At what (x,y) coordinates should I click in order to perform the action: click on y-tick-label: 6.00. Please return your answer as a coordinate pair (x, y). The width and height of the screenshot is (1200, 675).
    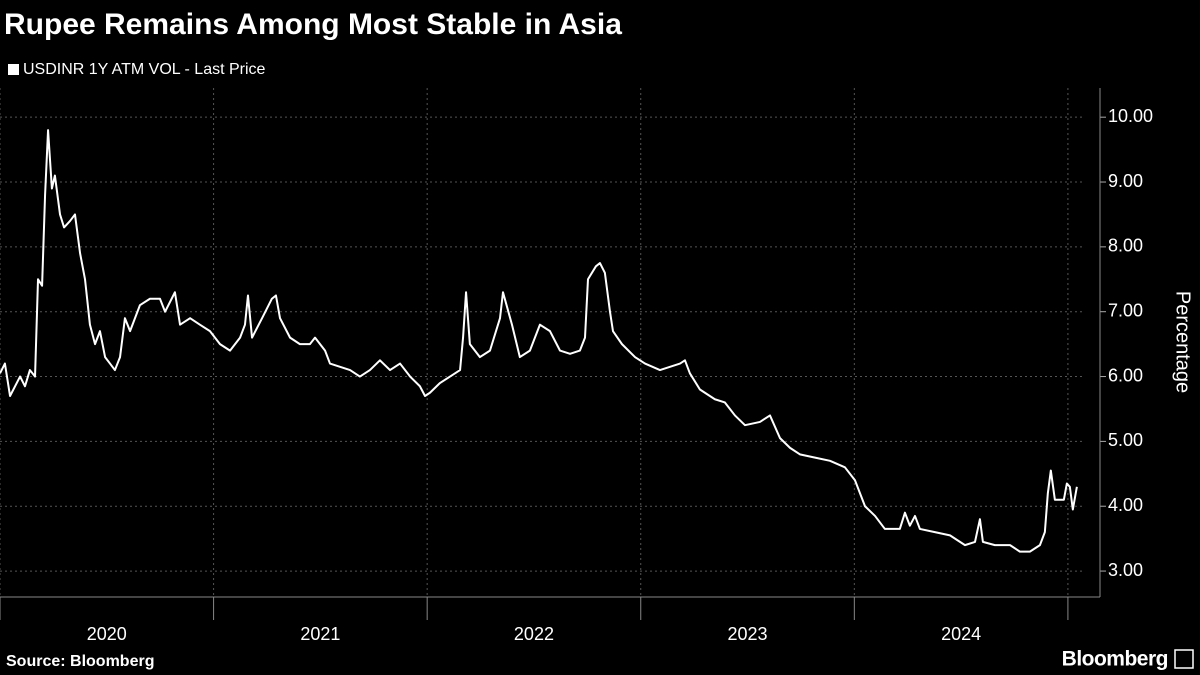
    Looking at the image, I should click on (1125, 375).